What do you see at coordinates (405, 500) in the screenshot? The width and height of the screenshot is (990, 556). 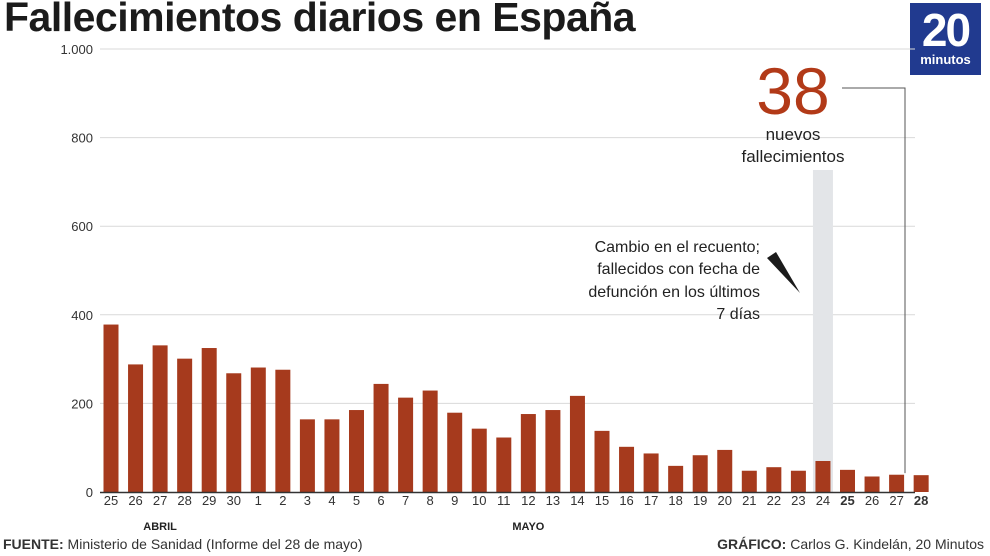 I see `x-tick-label: 7` at bounding box center [405, 500].